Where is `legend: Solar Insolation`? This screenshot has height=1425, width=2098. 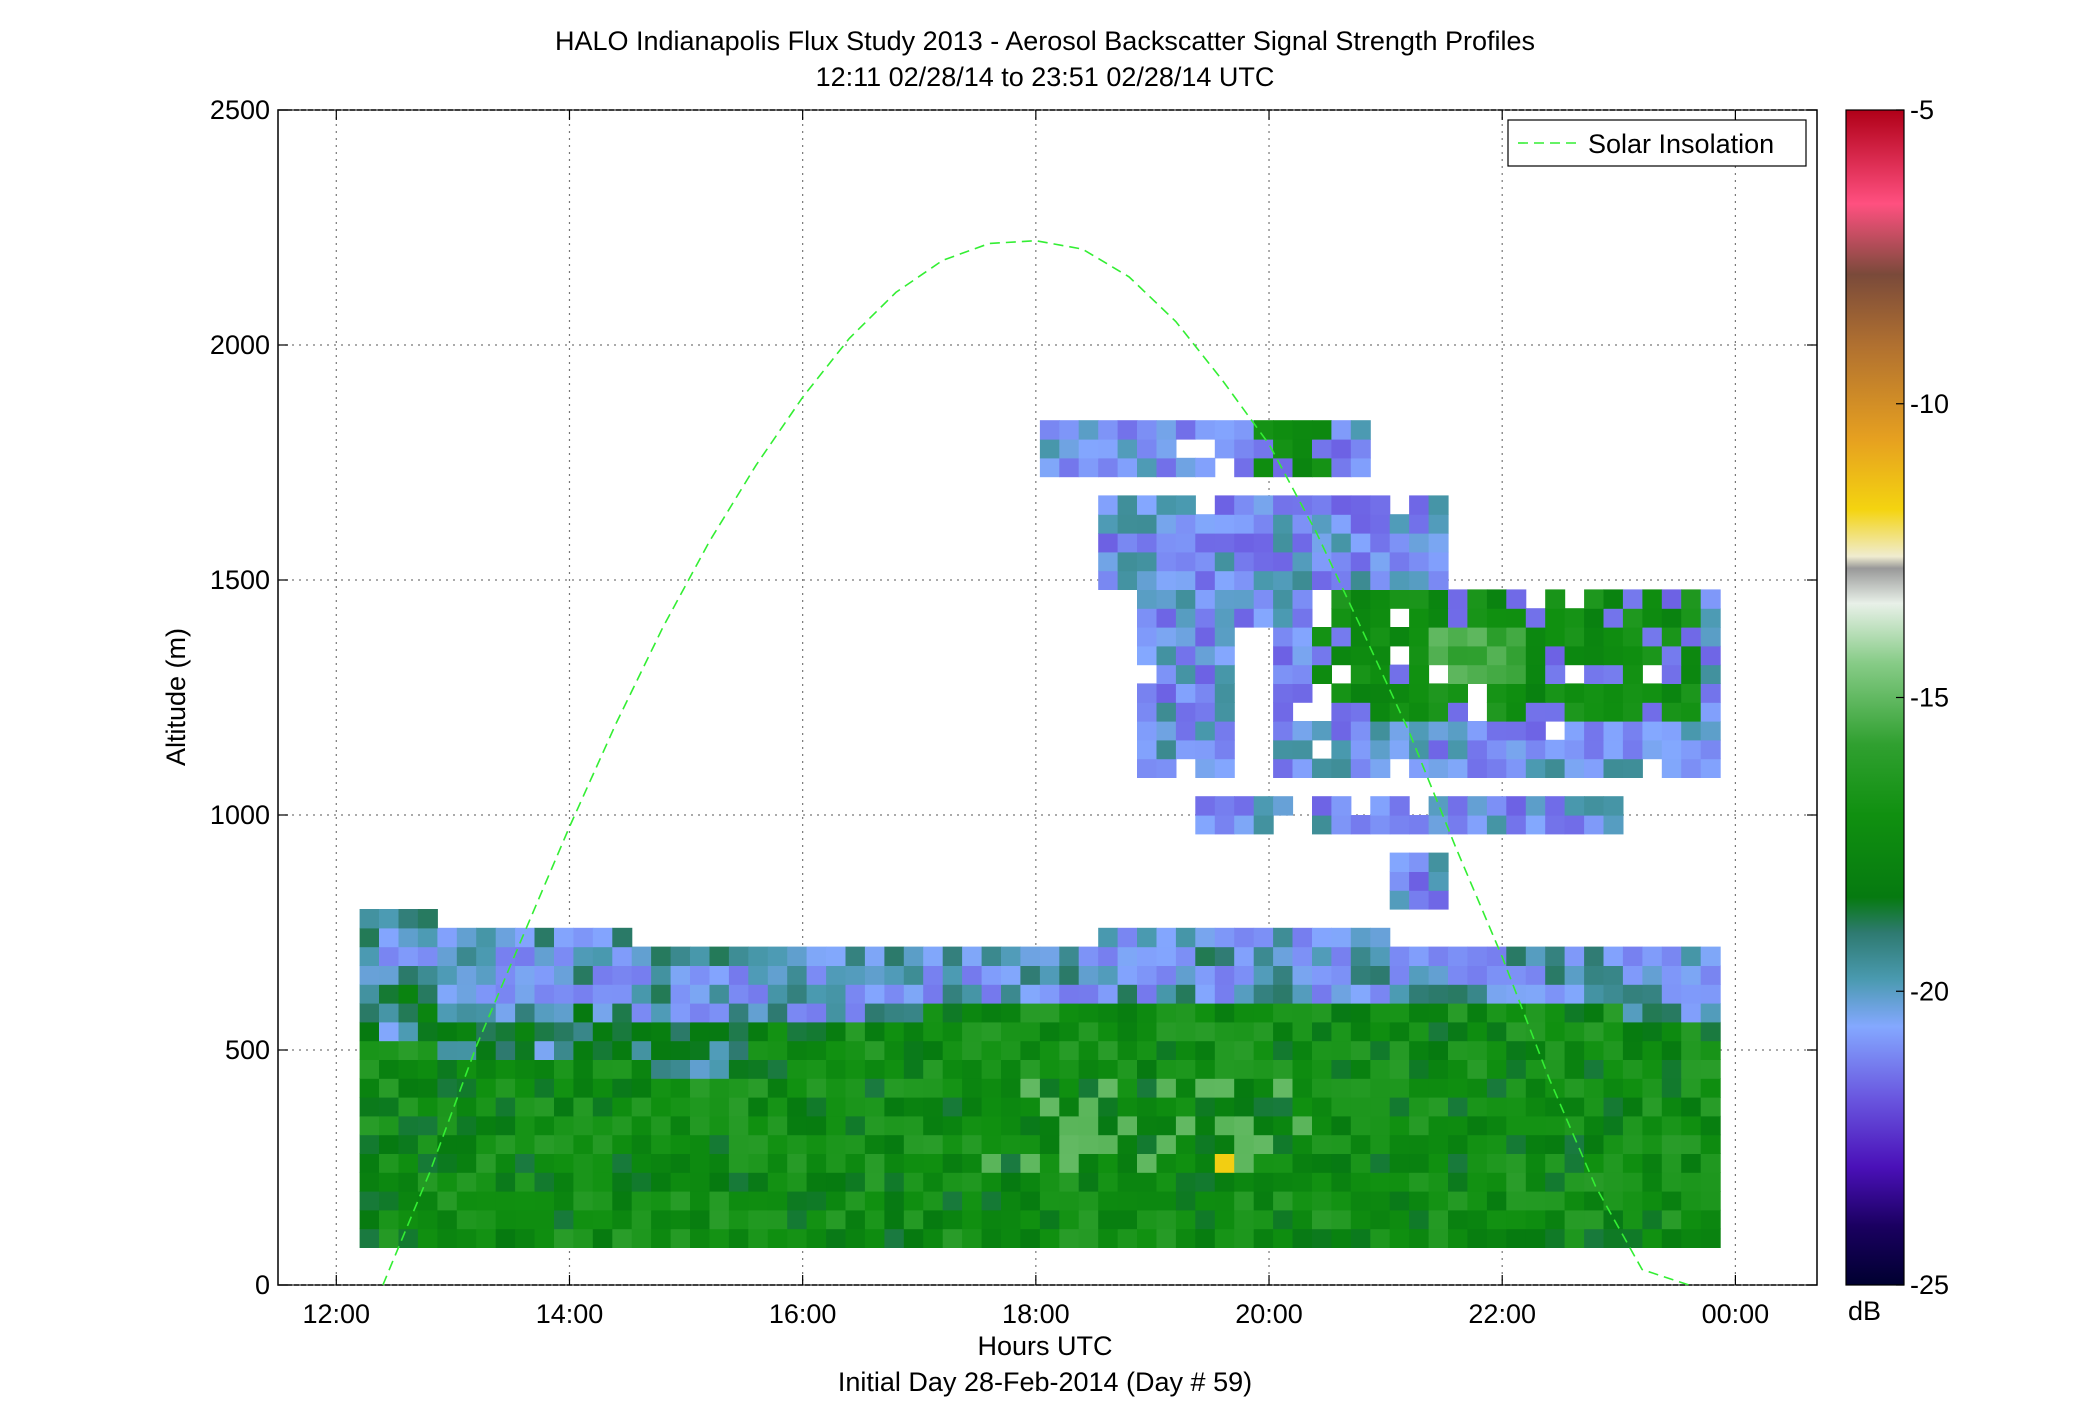 legend: Solar Insolation is located at coordinates (1657, 143).